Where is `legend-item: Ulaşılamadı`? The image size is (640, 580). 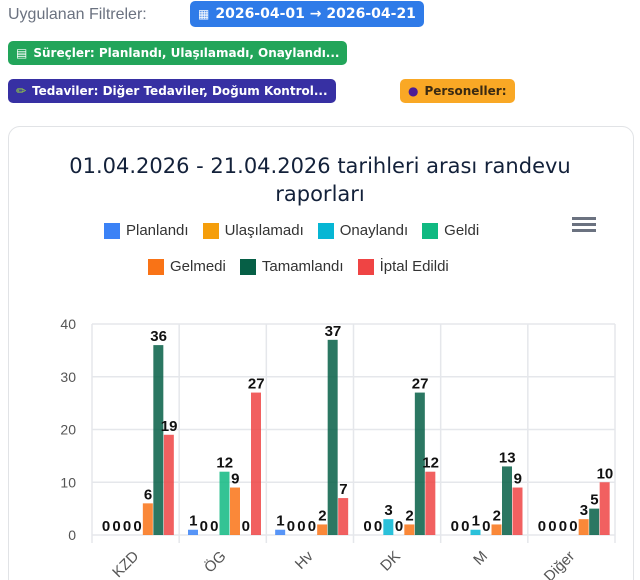 legend-item: Ulaşılamadı is located at coordinates (253, 230).